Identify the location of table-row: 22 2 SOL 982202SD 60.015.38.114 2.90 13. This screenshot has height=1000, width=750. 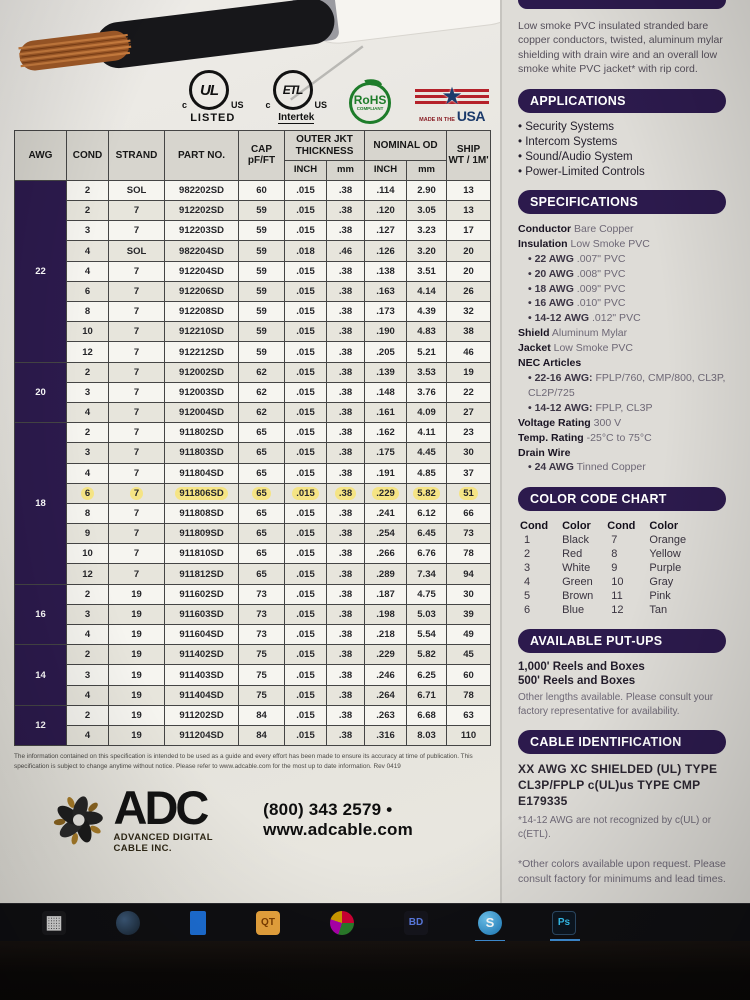
(253, 271).